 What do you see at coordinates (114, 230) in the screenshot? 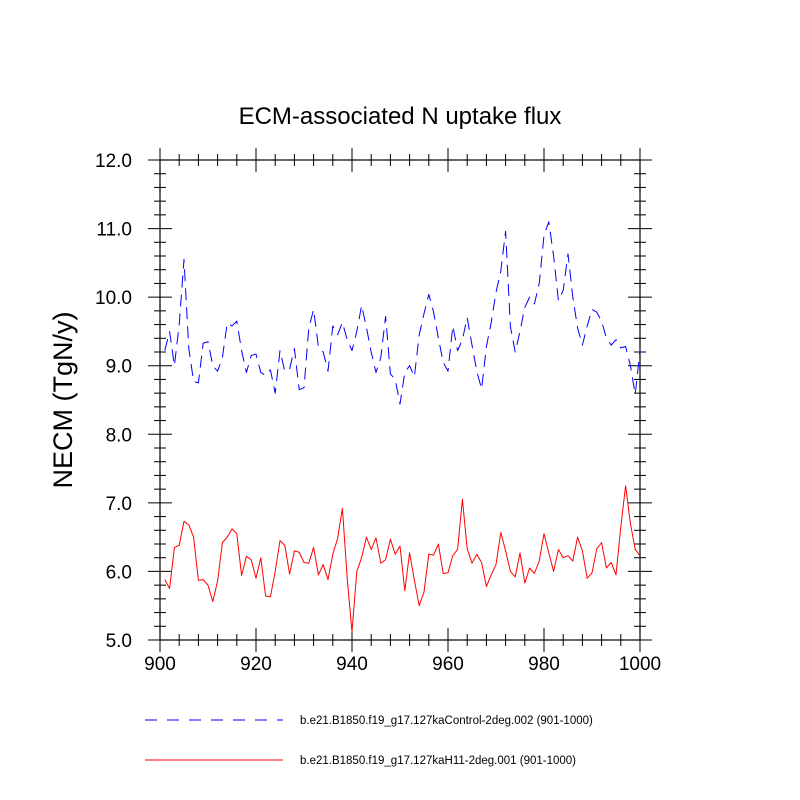
I see `y-tick-label: 11.0` at bounding box center [114, 230].